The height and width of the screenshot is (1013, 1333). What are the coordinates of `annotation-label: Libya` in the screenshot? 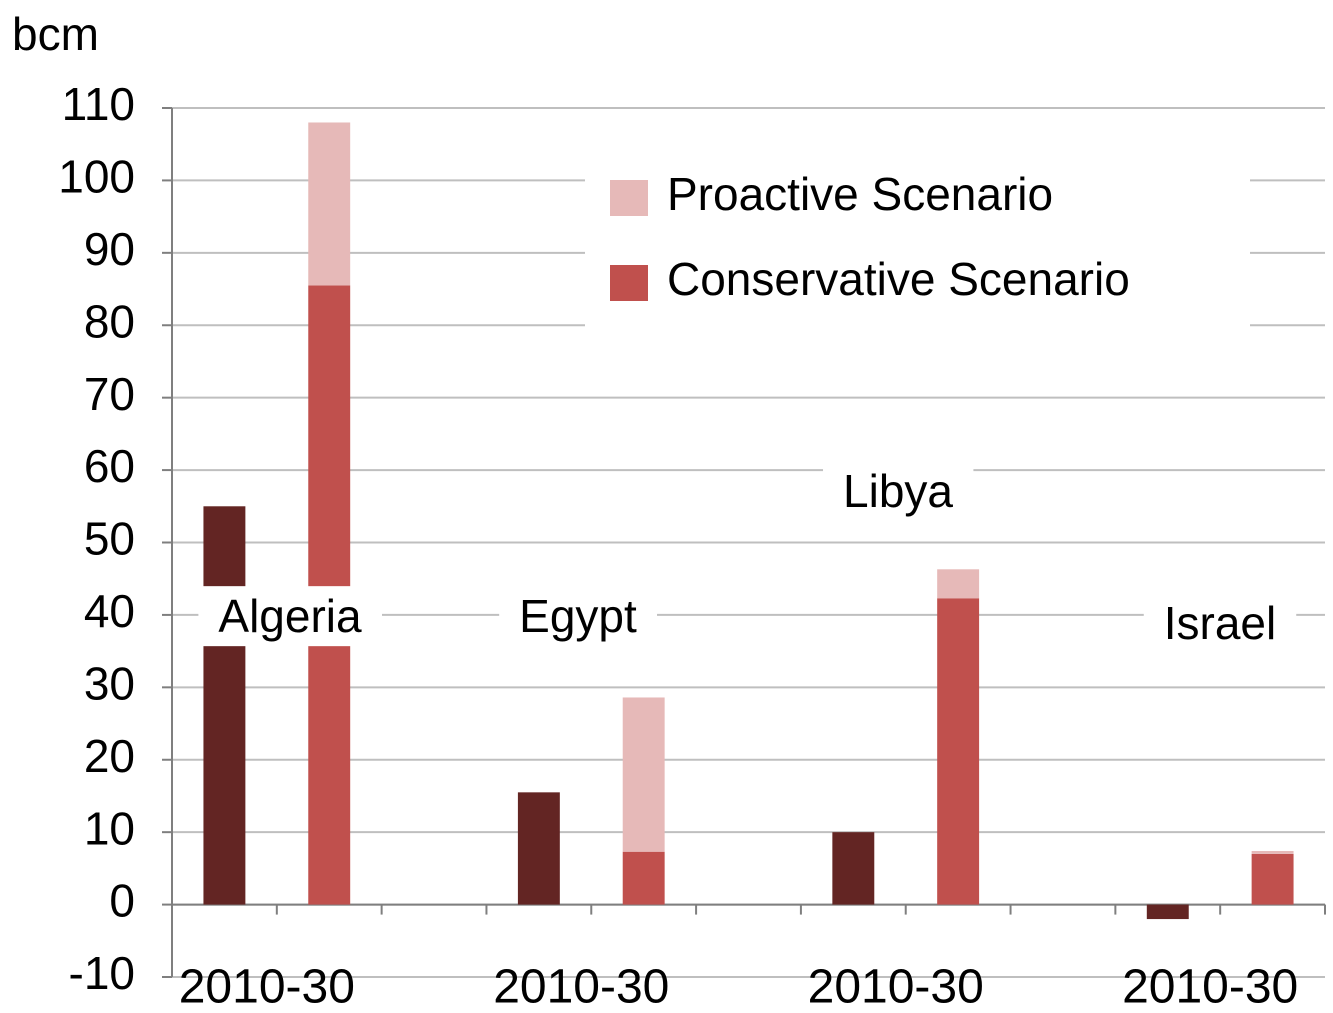 It's located at (898, 491).